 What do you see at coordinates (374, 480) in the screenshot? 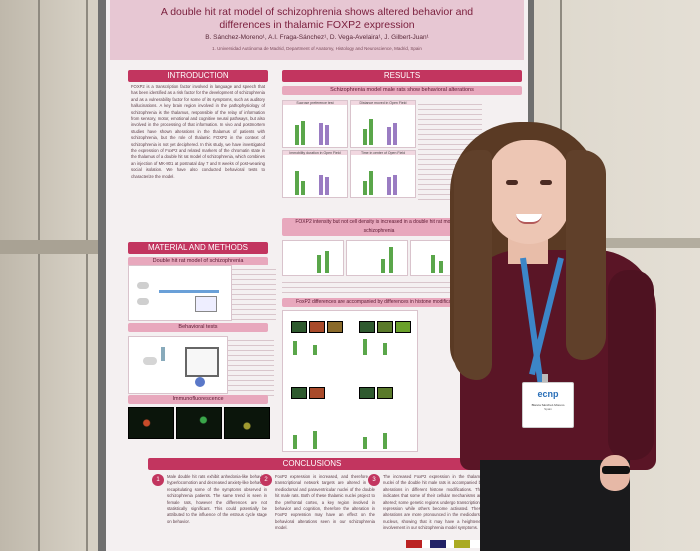
I see `conclusion-number-3: 3` at bounding box center [374, 480].